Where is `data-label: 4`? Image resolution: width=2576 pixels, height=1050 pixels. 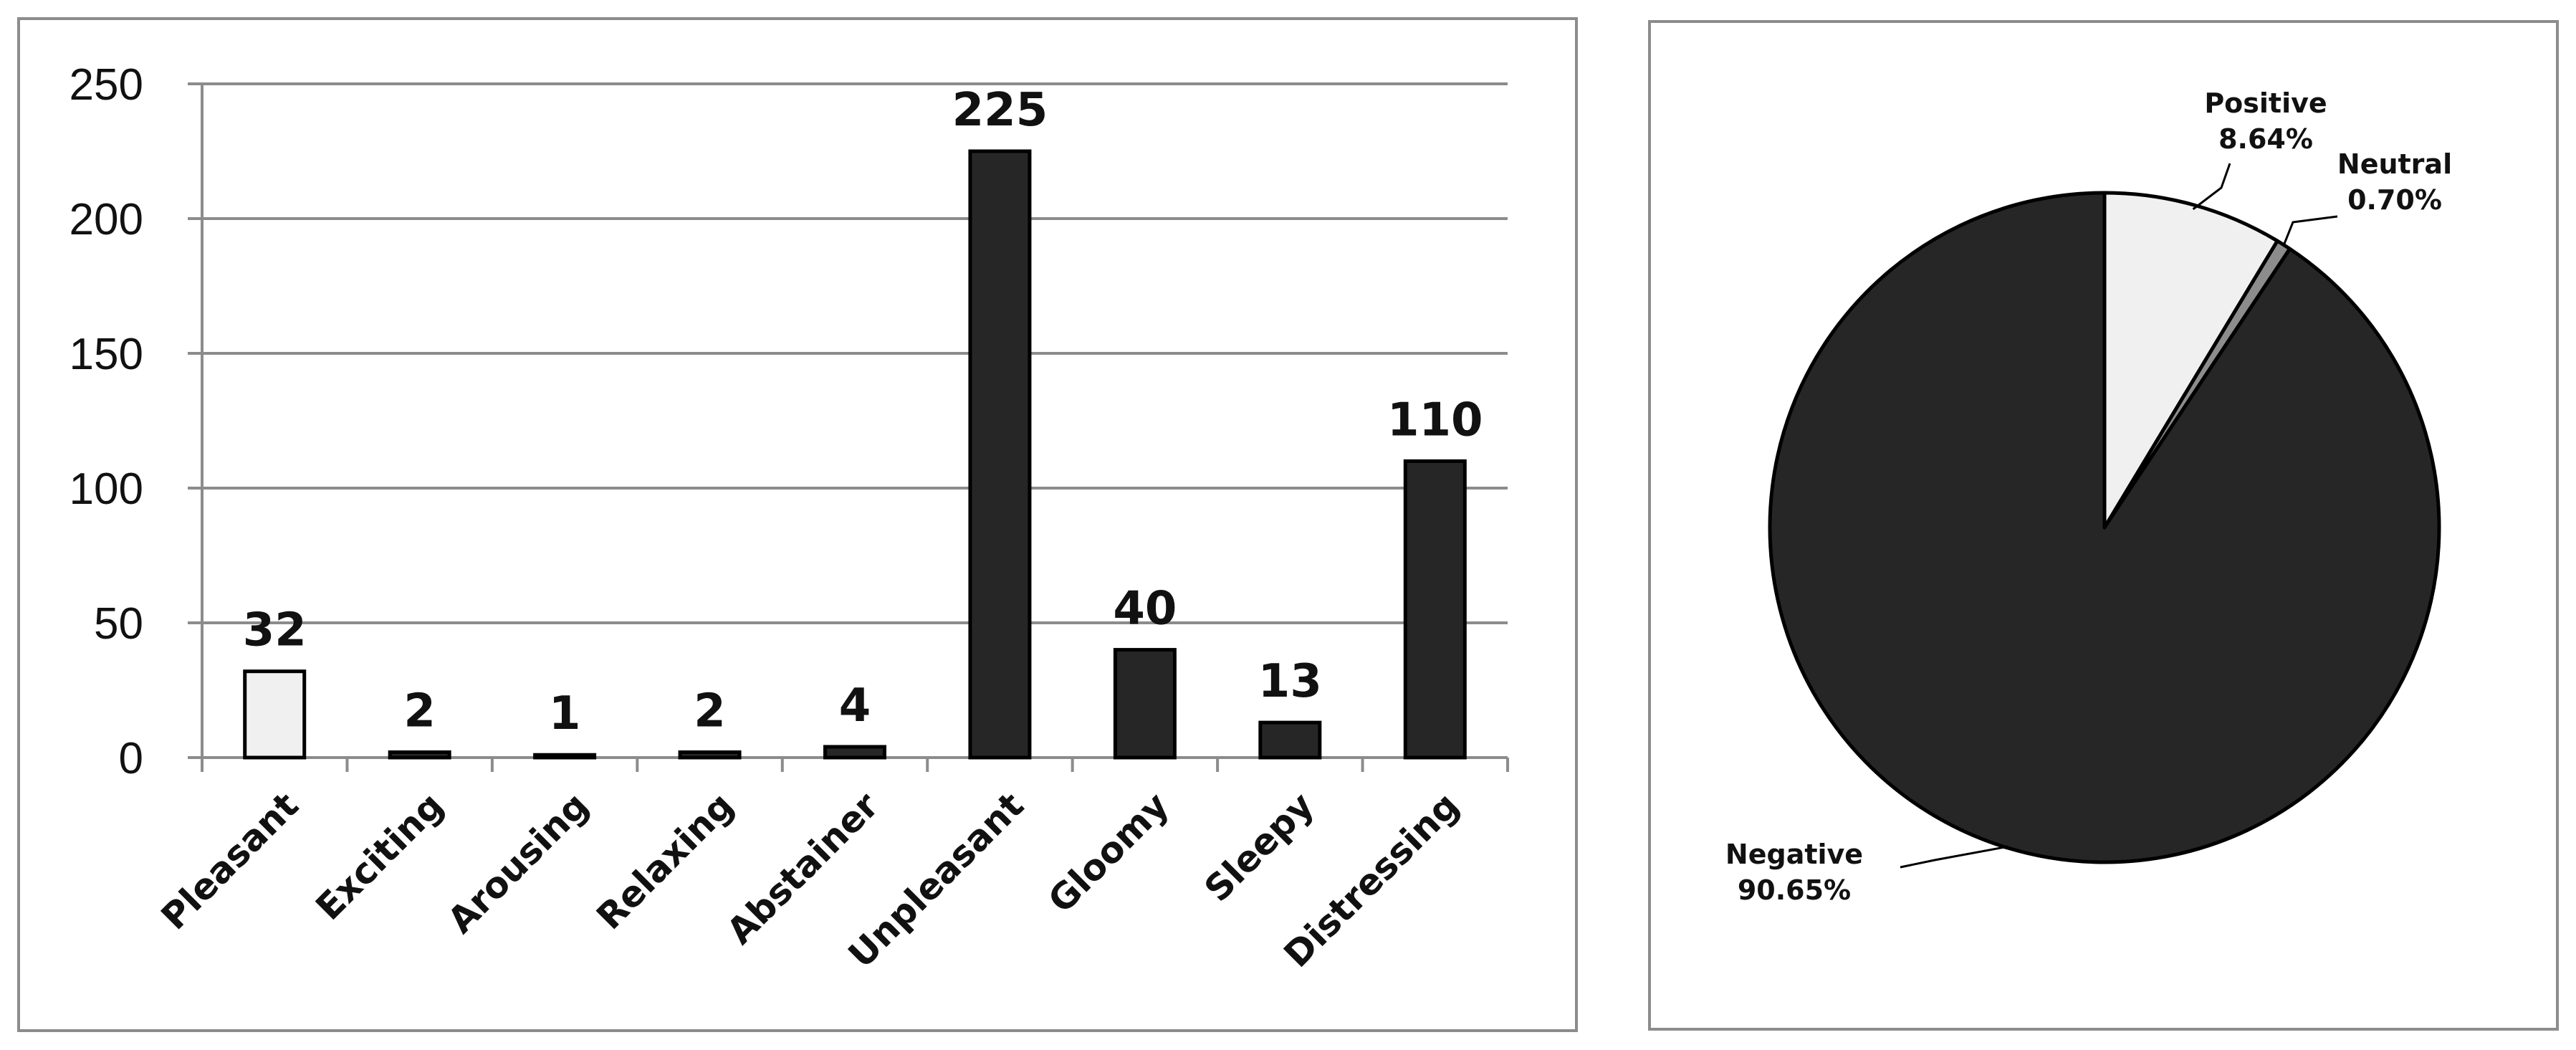
data-label: 4 is located at coordinates (855, 705).